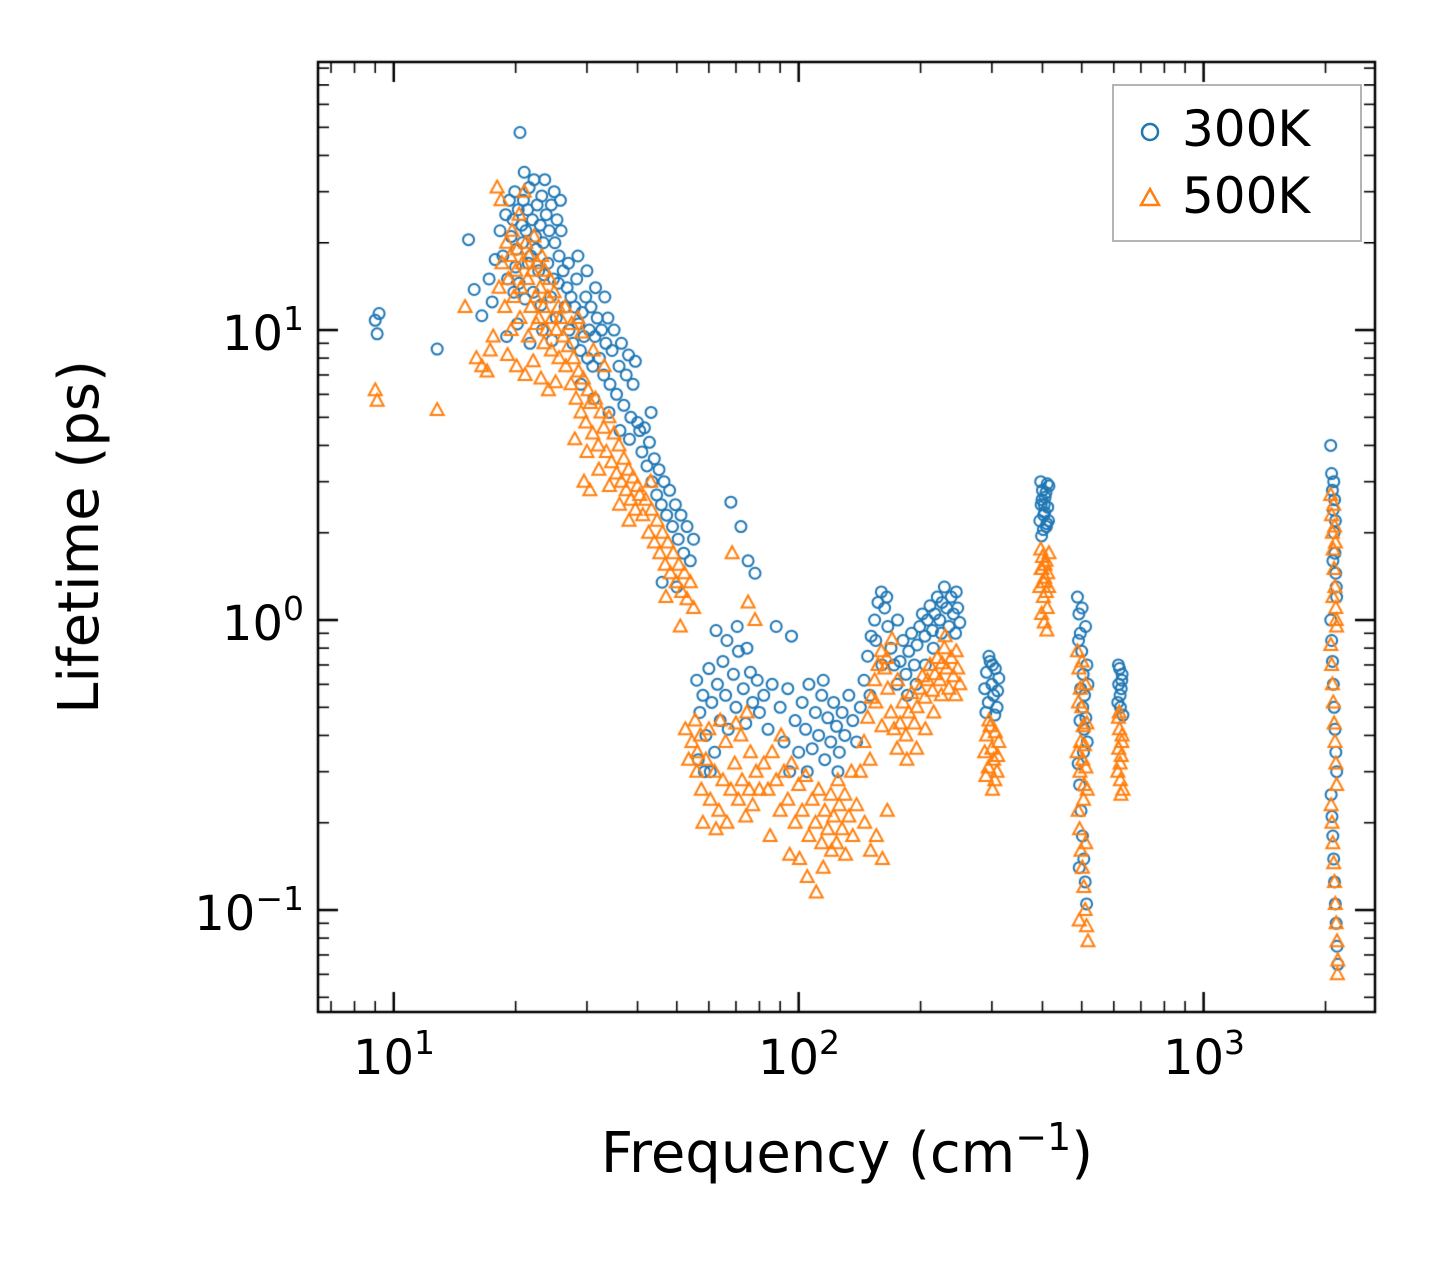 The image size is (1442, 1265). Describe the element at coordinates (79, 537) in the screenshot. I see `y-axis-label: Lifetime (ps)` at that location.